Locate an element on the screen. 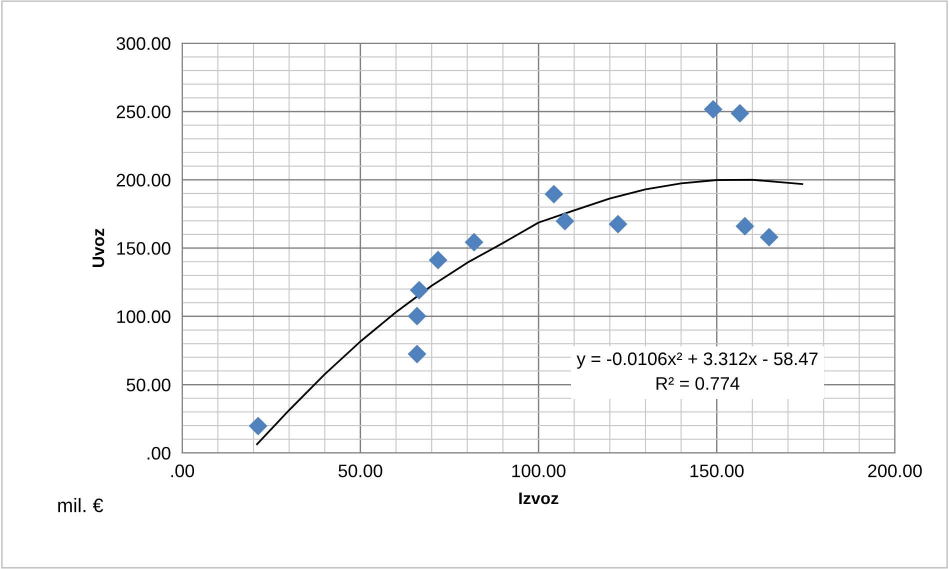 The image size is (949, 569). x-tick-label: 50.00 is located at coordinates (360, 471).